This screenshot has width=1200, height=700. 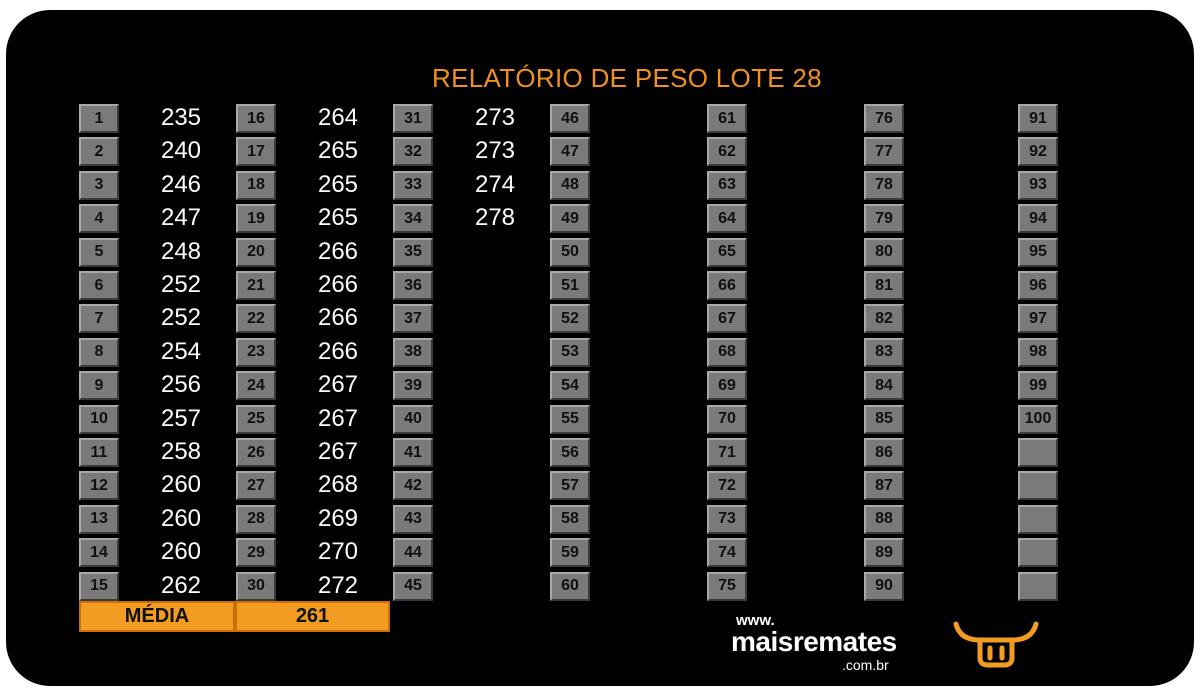 What do you see at coordinates (1038, 352) in the screenshot?
I see `lot-number-cell: 98` at bounding box center [1038, 352].